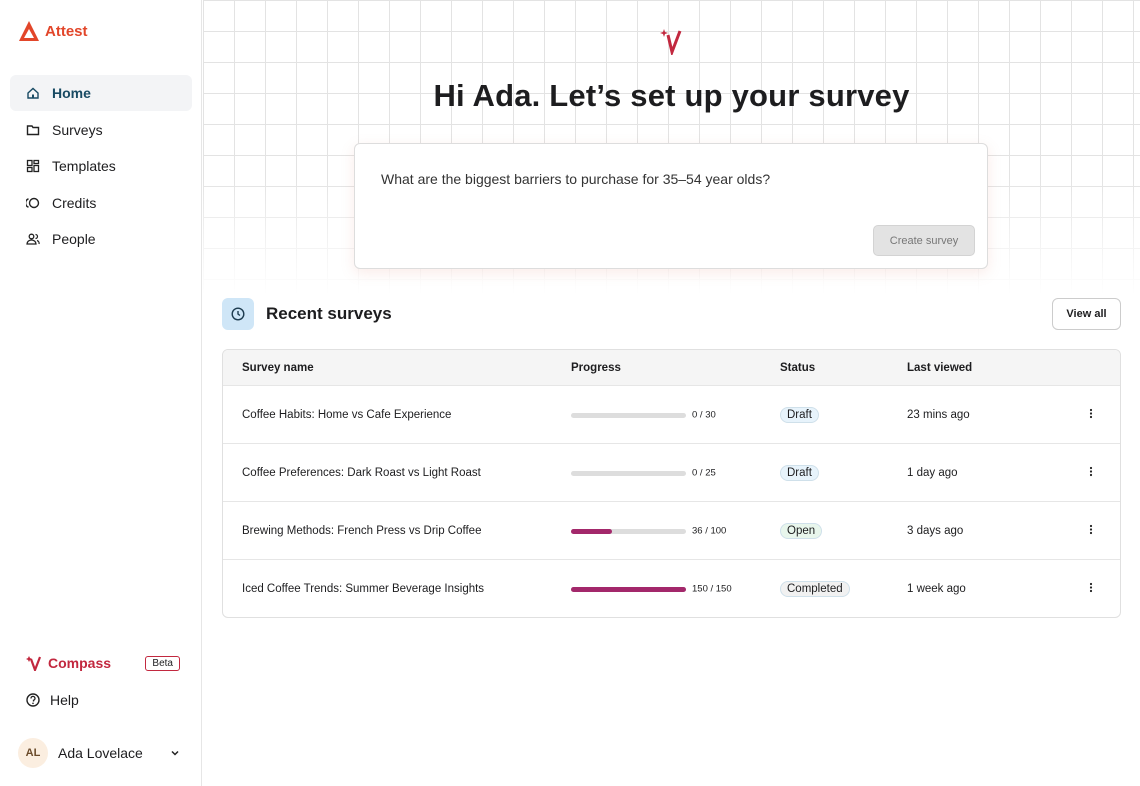 This screenshot has height=786, width=1140. I want to click on nav-item: Surveys, so click(101, 130).